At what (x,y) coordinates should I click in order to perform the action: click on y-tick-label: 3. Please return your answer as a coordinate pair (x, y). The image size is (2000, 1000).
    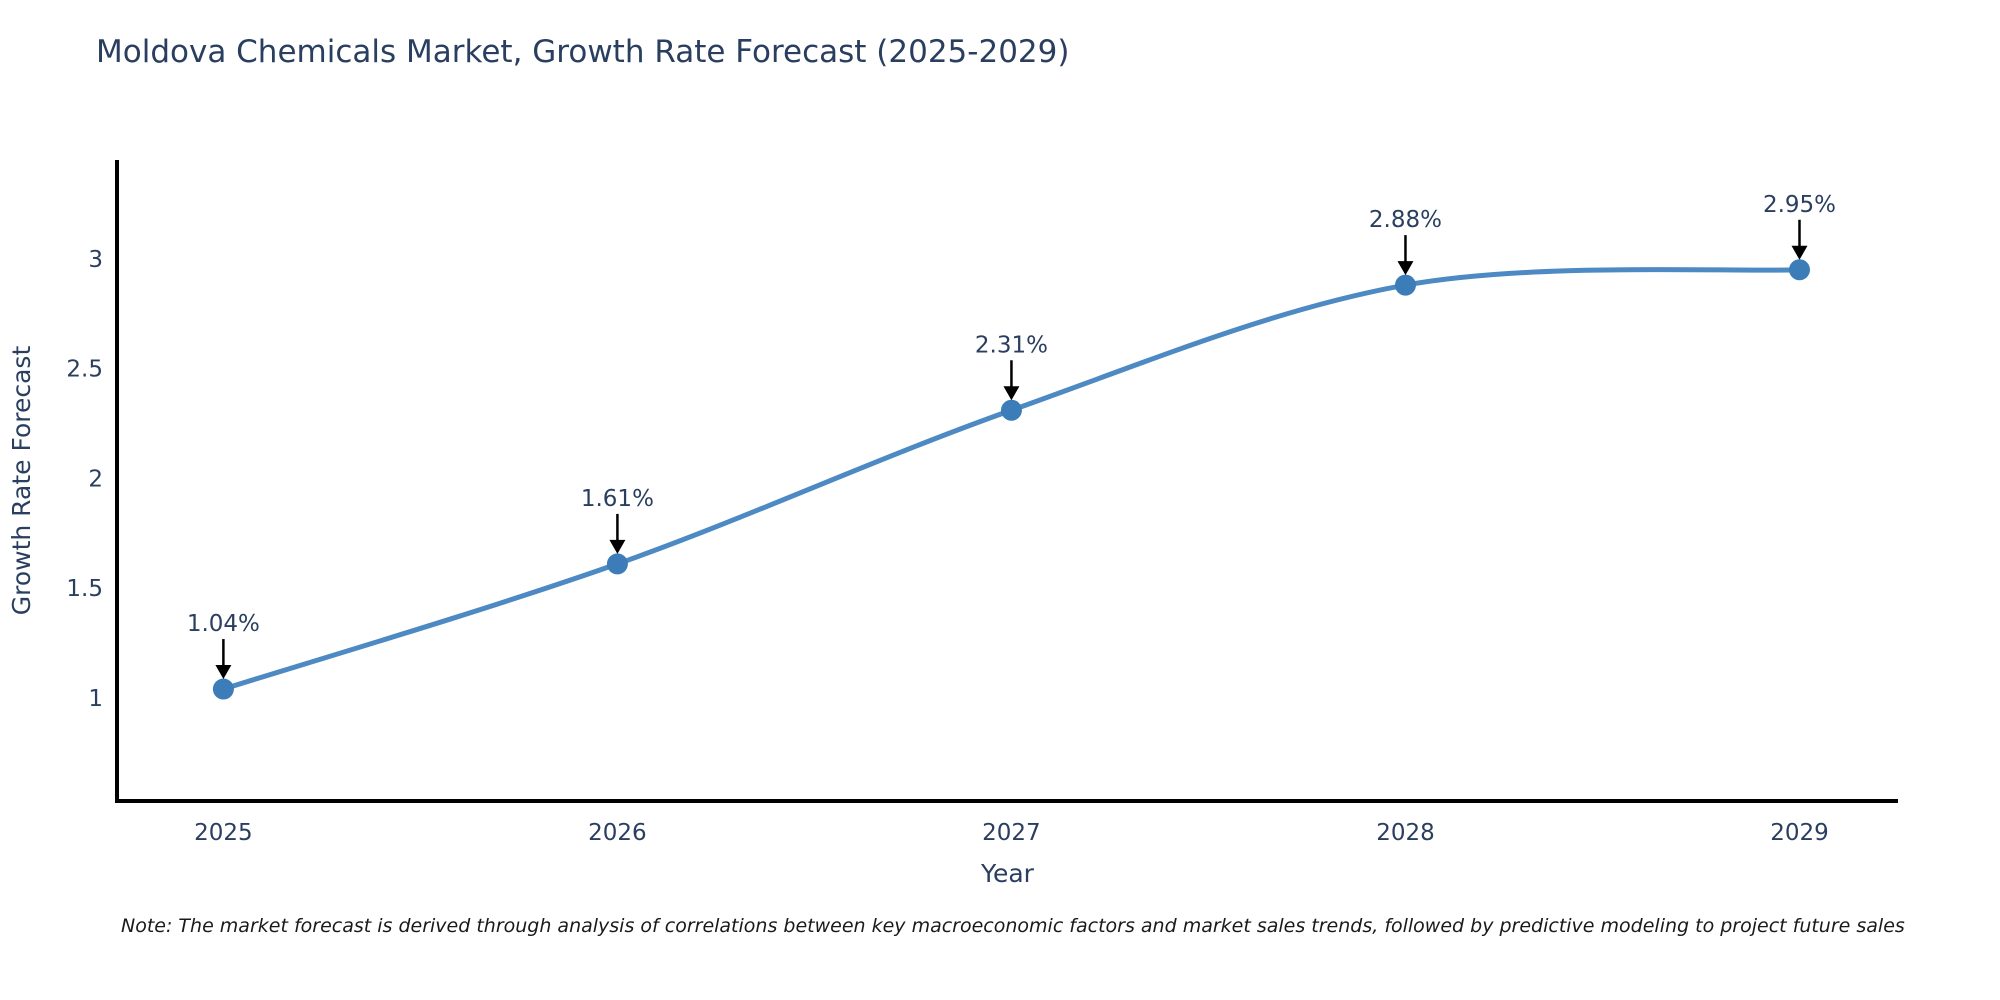
    Looking at the image, I should click on (95, 260).